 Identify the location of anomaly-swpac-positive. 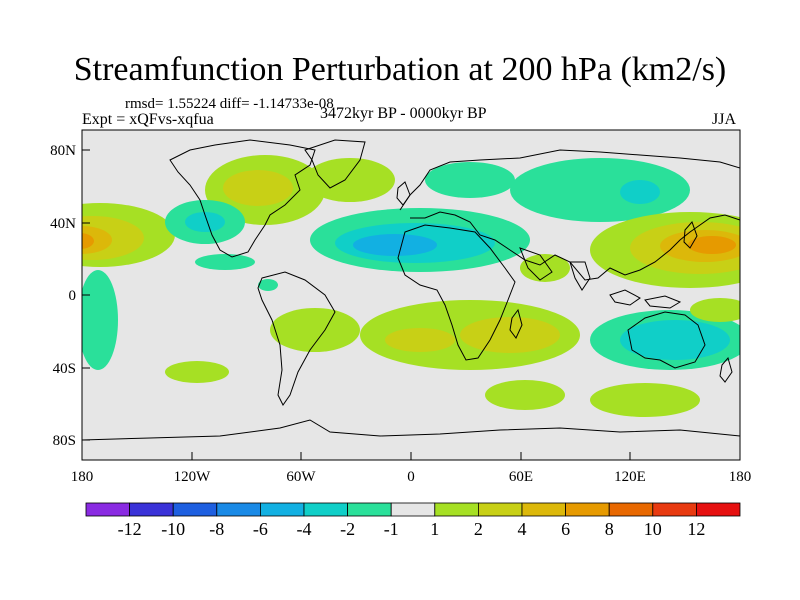
(715, 310).